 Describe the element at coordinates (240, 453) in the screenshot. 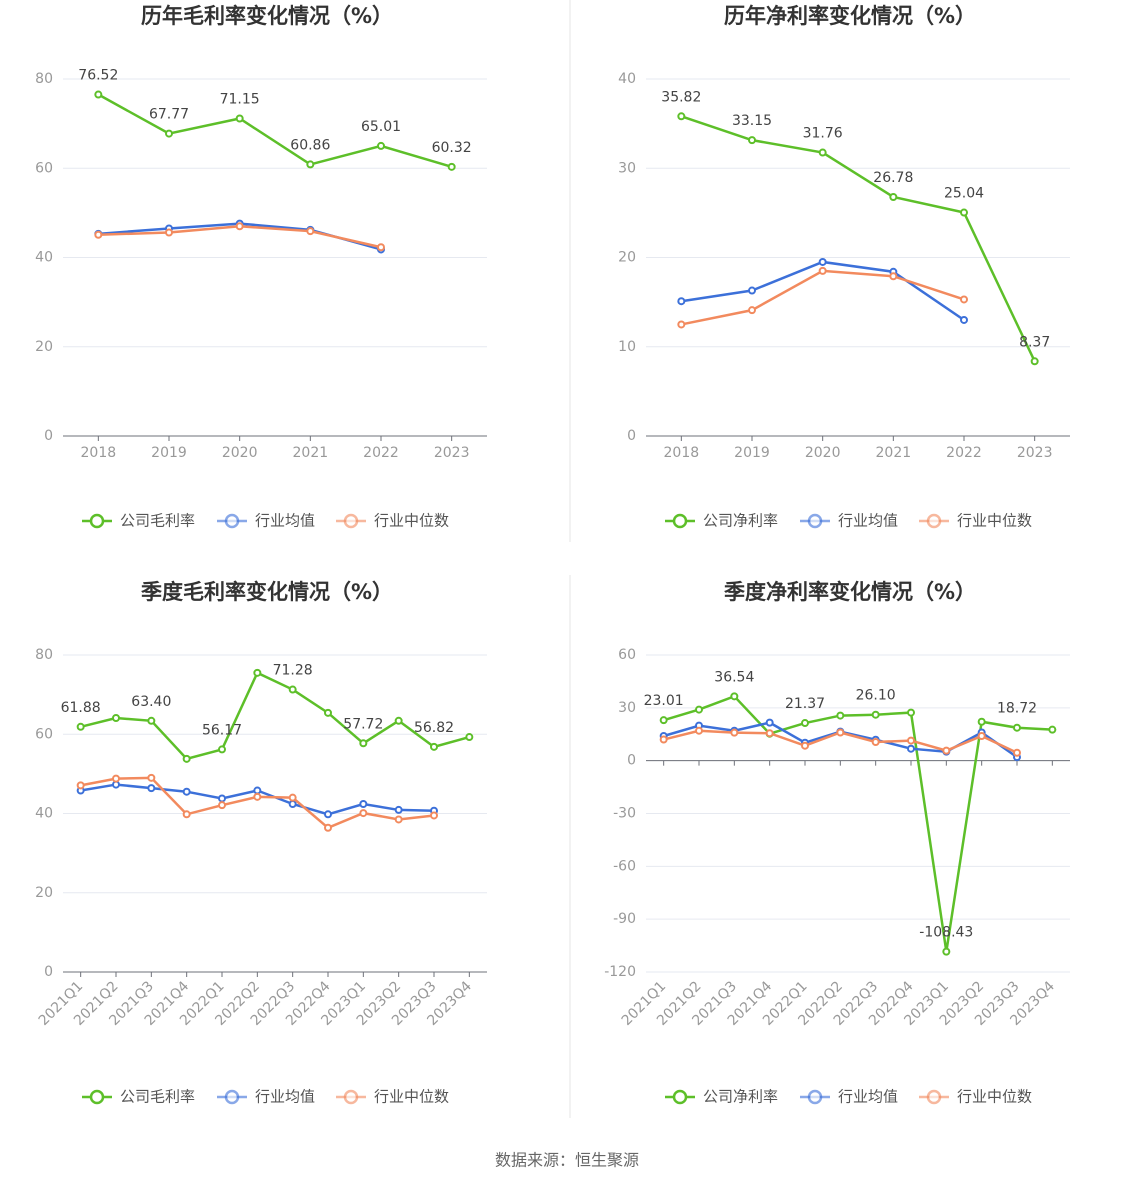

I see `x-tick-label: 2020` at that location.